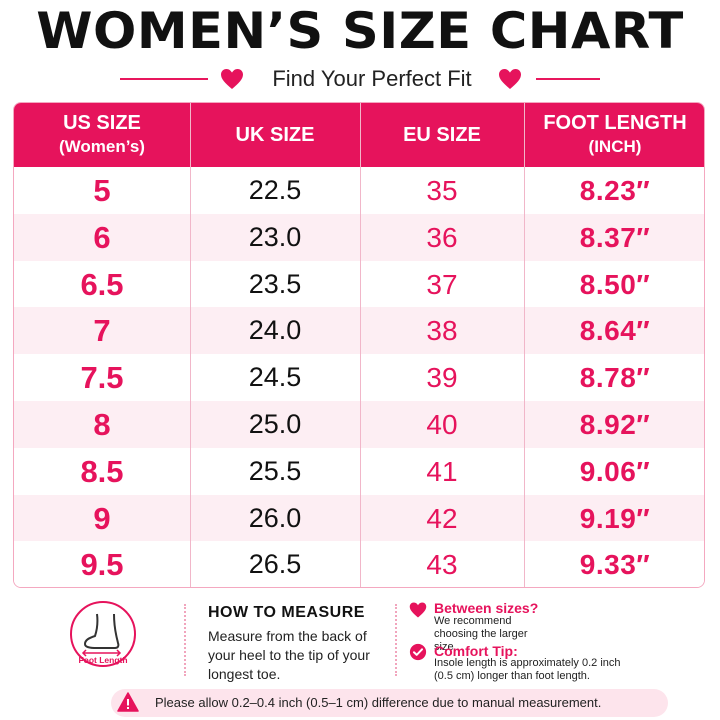  I want to click on cell-ft: 9.33″, so click(615, 565).